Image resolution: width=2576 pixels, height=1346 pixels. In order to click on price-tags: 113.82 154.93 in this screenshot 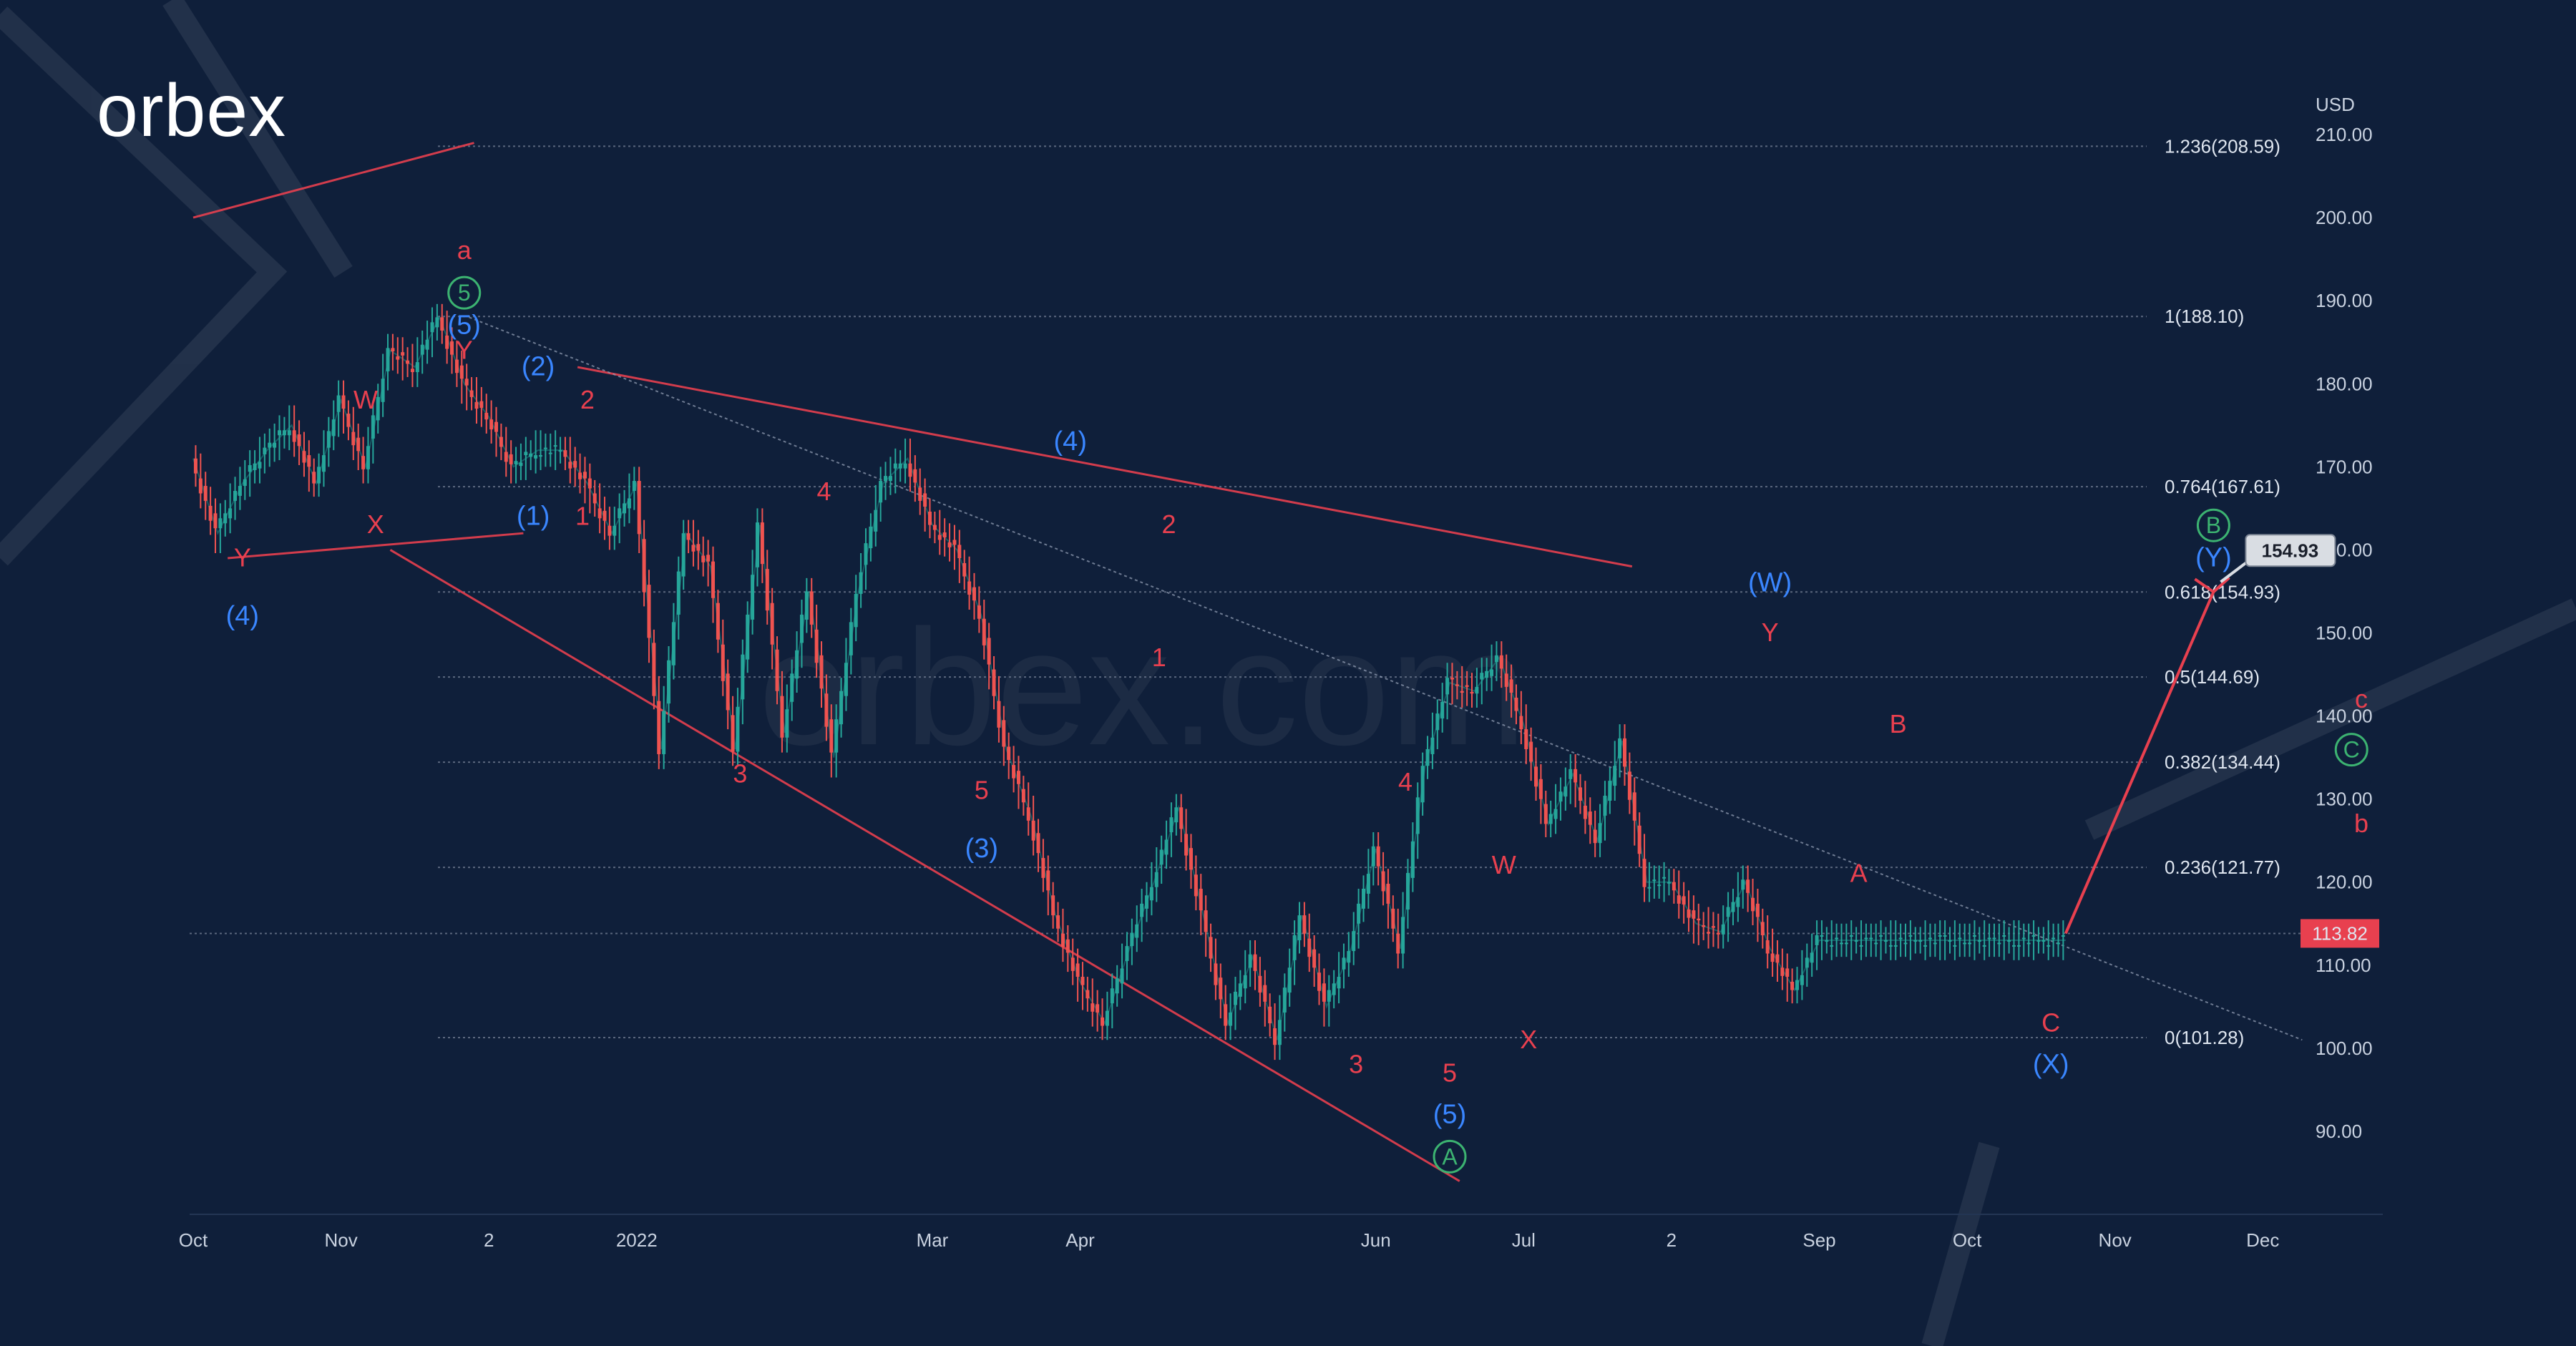, I will do `click(2299, 741)`.